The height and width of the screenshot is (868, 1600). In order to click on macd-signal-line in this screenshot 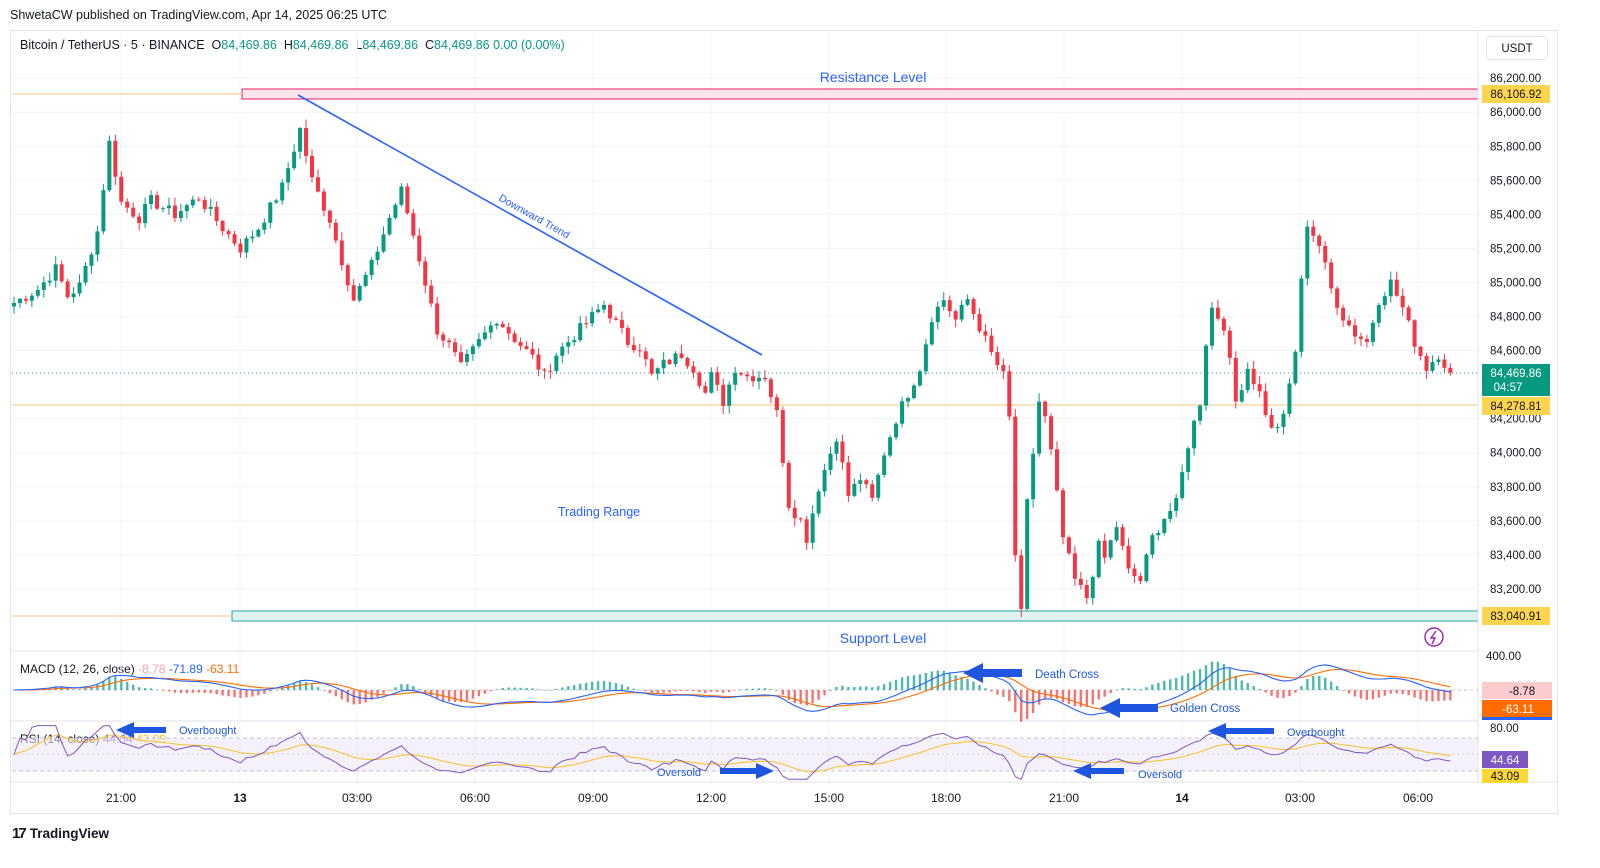, I will do `click(732, 689)`.